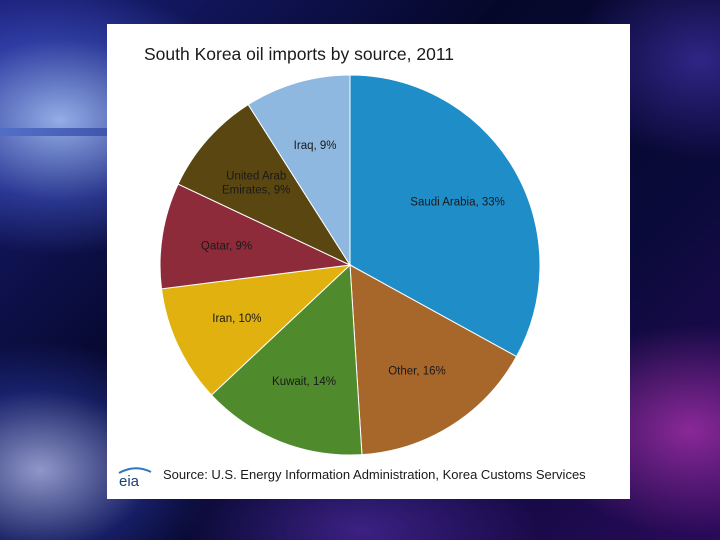  I want to click on background-stripe, so click(54, 132).